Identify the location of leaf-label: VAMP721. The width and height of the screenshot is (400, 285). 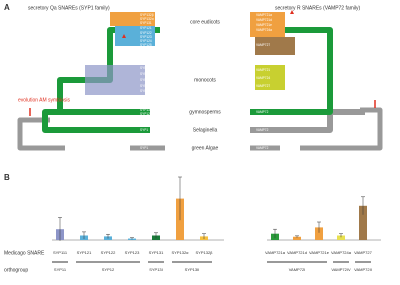
(263, 70).